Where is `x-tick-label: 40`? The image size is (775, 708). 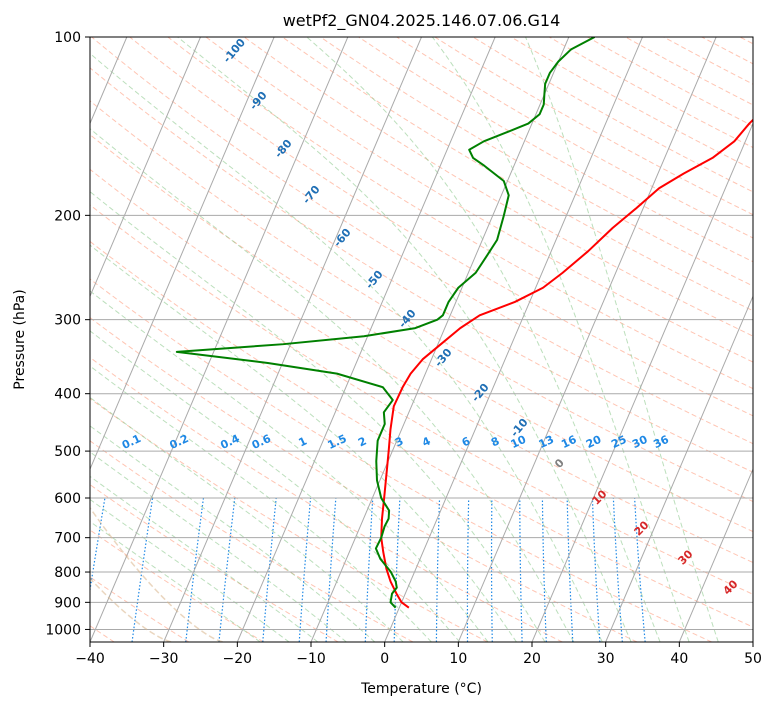
x-tick-label: 40 is located at coordinates (679, 659).